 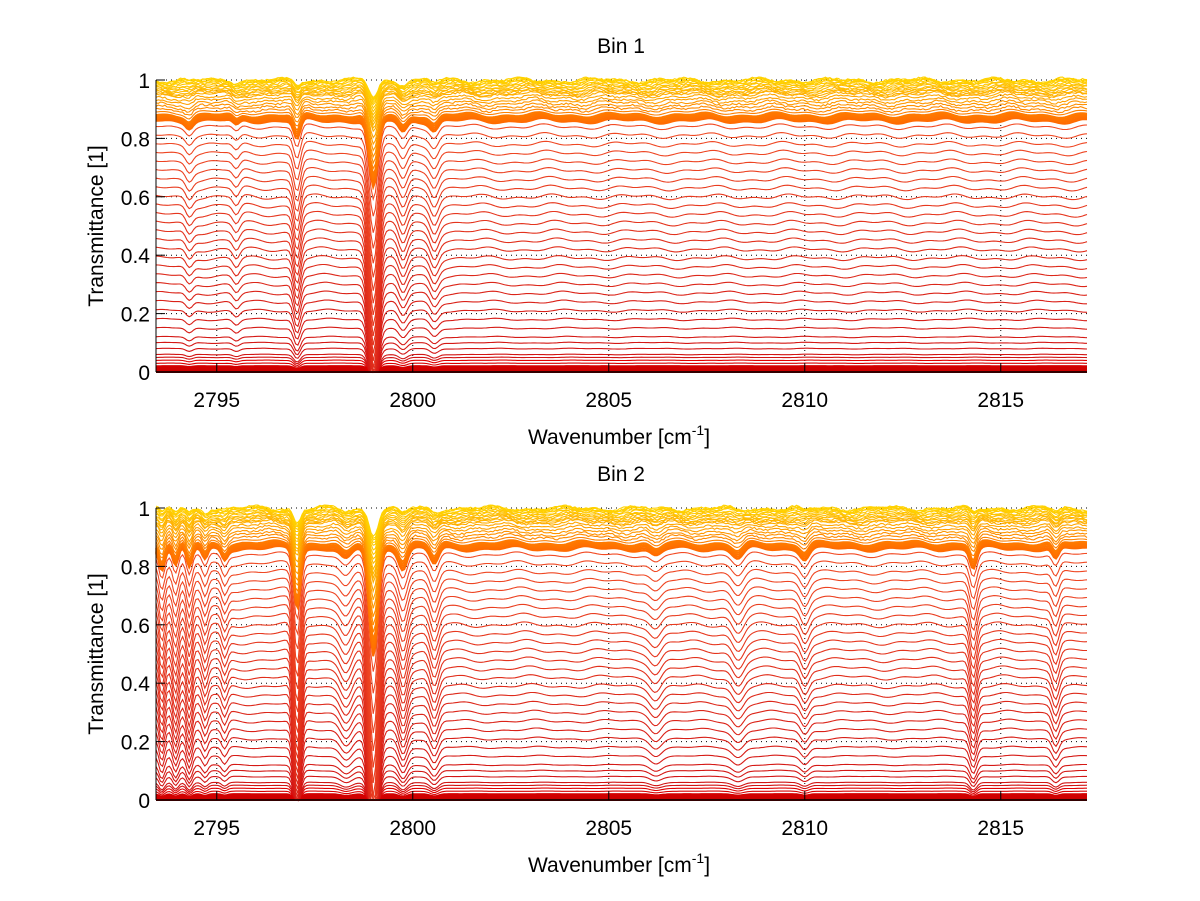 I want to click on plot-title: Bin 2, so click(x=621, y=474).